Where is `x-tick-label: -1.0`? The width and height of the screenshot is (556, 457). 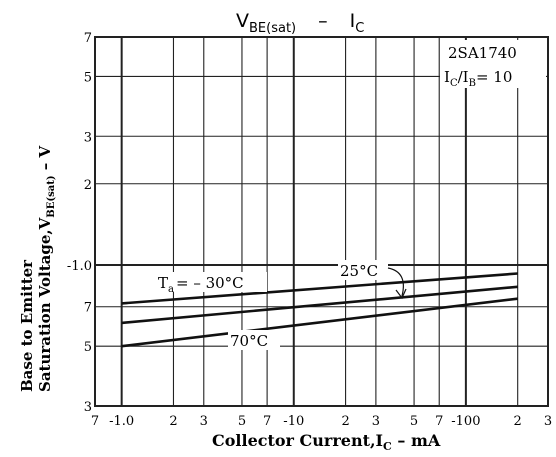 x-tick-label: -1.0 is located at coordinates (121, 421).